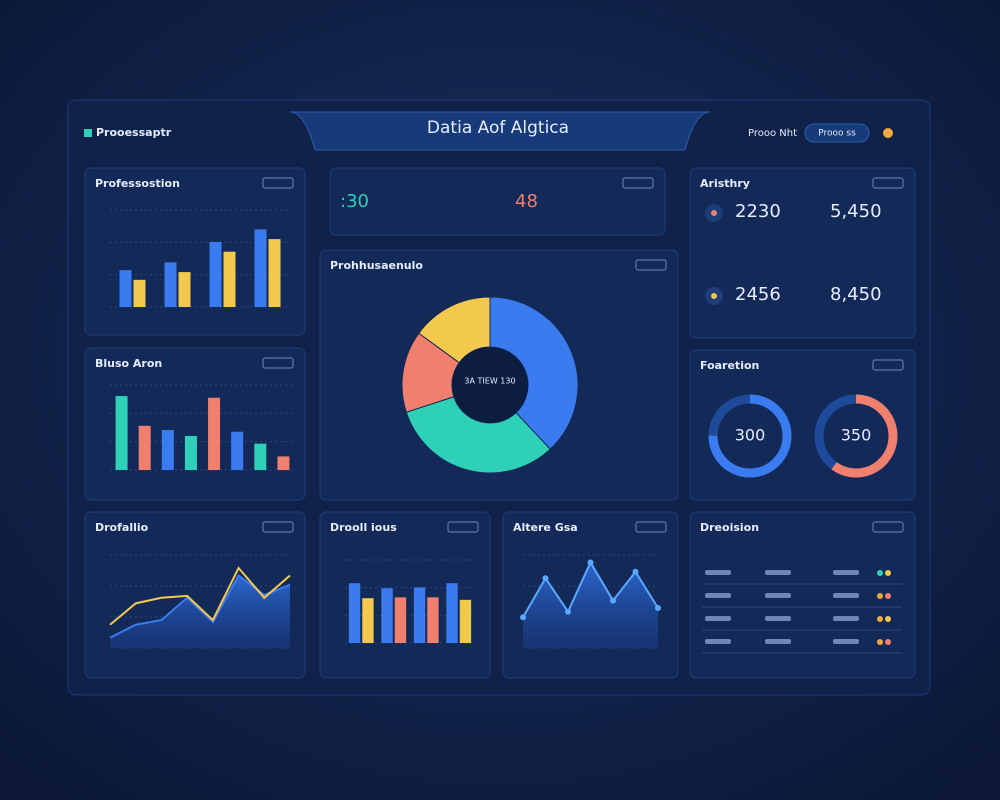 The width and height of the screenshot is (1000, 800). Describe the element at coordinates (376, 265) in the screenshot. I see `panel-title: Prohhusaenulo` at that location.